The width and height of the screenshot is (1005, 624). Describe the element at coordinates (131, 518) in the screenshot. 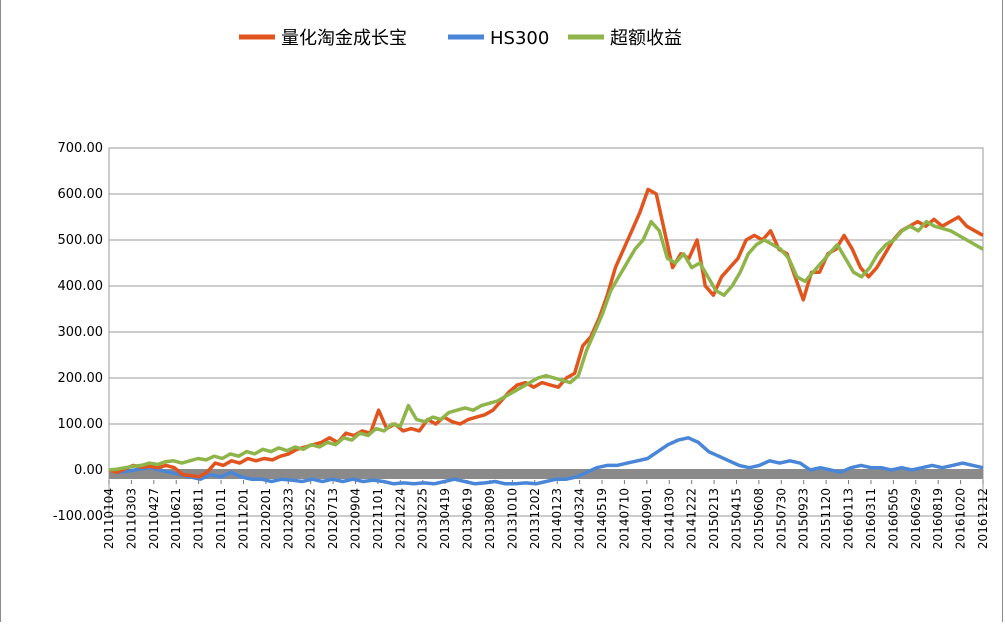

I see `x-tick-label: 20110303` at that location.